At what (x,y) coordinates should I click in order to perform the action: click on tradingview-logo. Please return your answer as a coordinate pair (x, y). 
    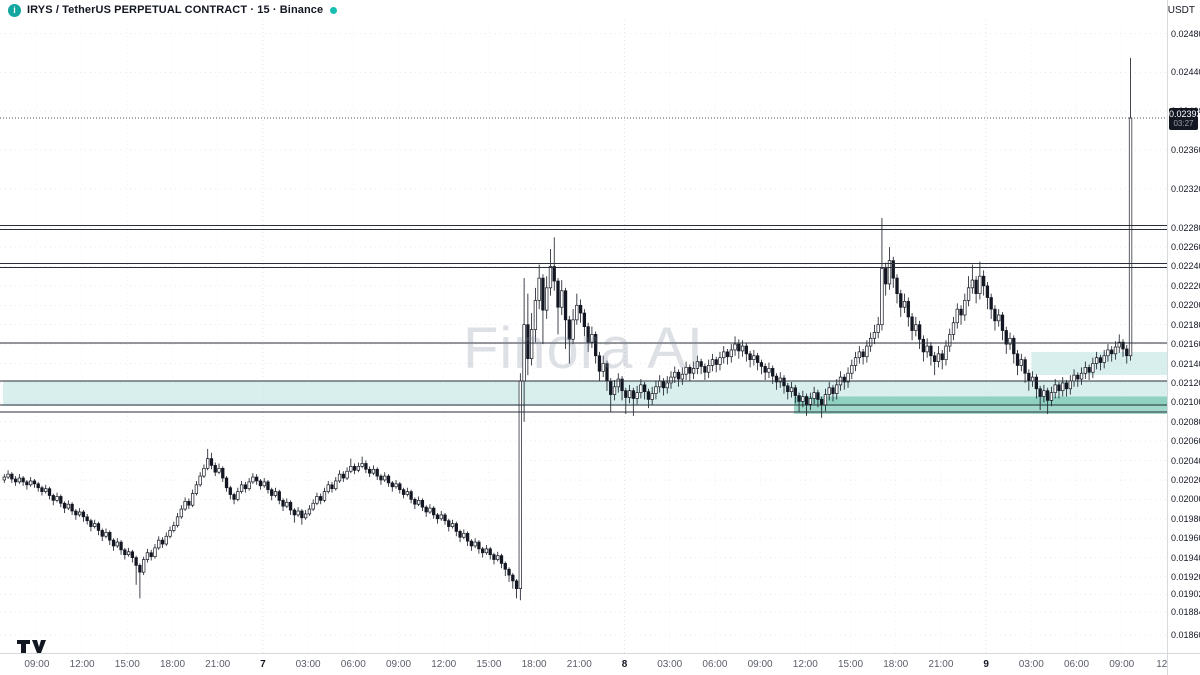
    Looking at the image, I should click on (31, 646).